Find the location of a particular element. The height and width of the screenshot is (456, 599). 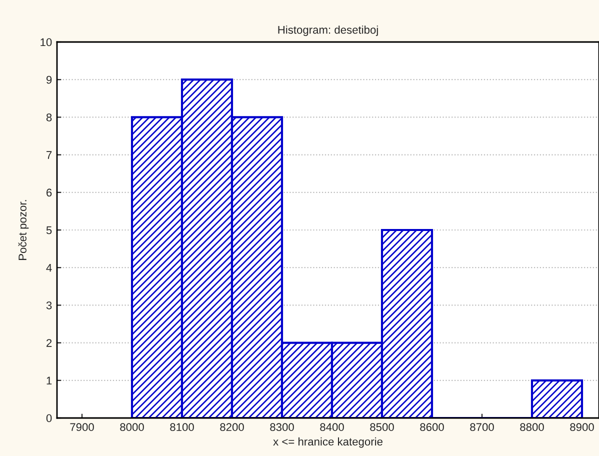

y-tick-label: 0 is located at coordinates (49, 418).